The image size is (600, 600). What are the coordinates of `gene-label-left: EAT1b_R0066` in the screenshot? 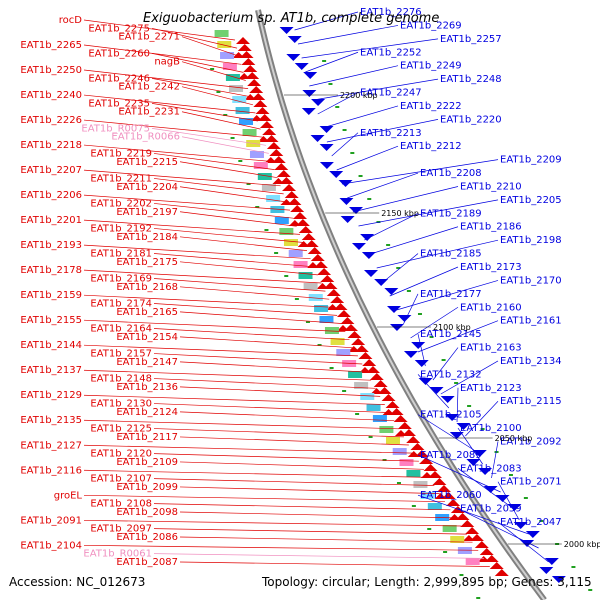 It's located at (145, 137).